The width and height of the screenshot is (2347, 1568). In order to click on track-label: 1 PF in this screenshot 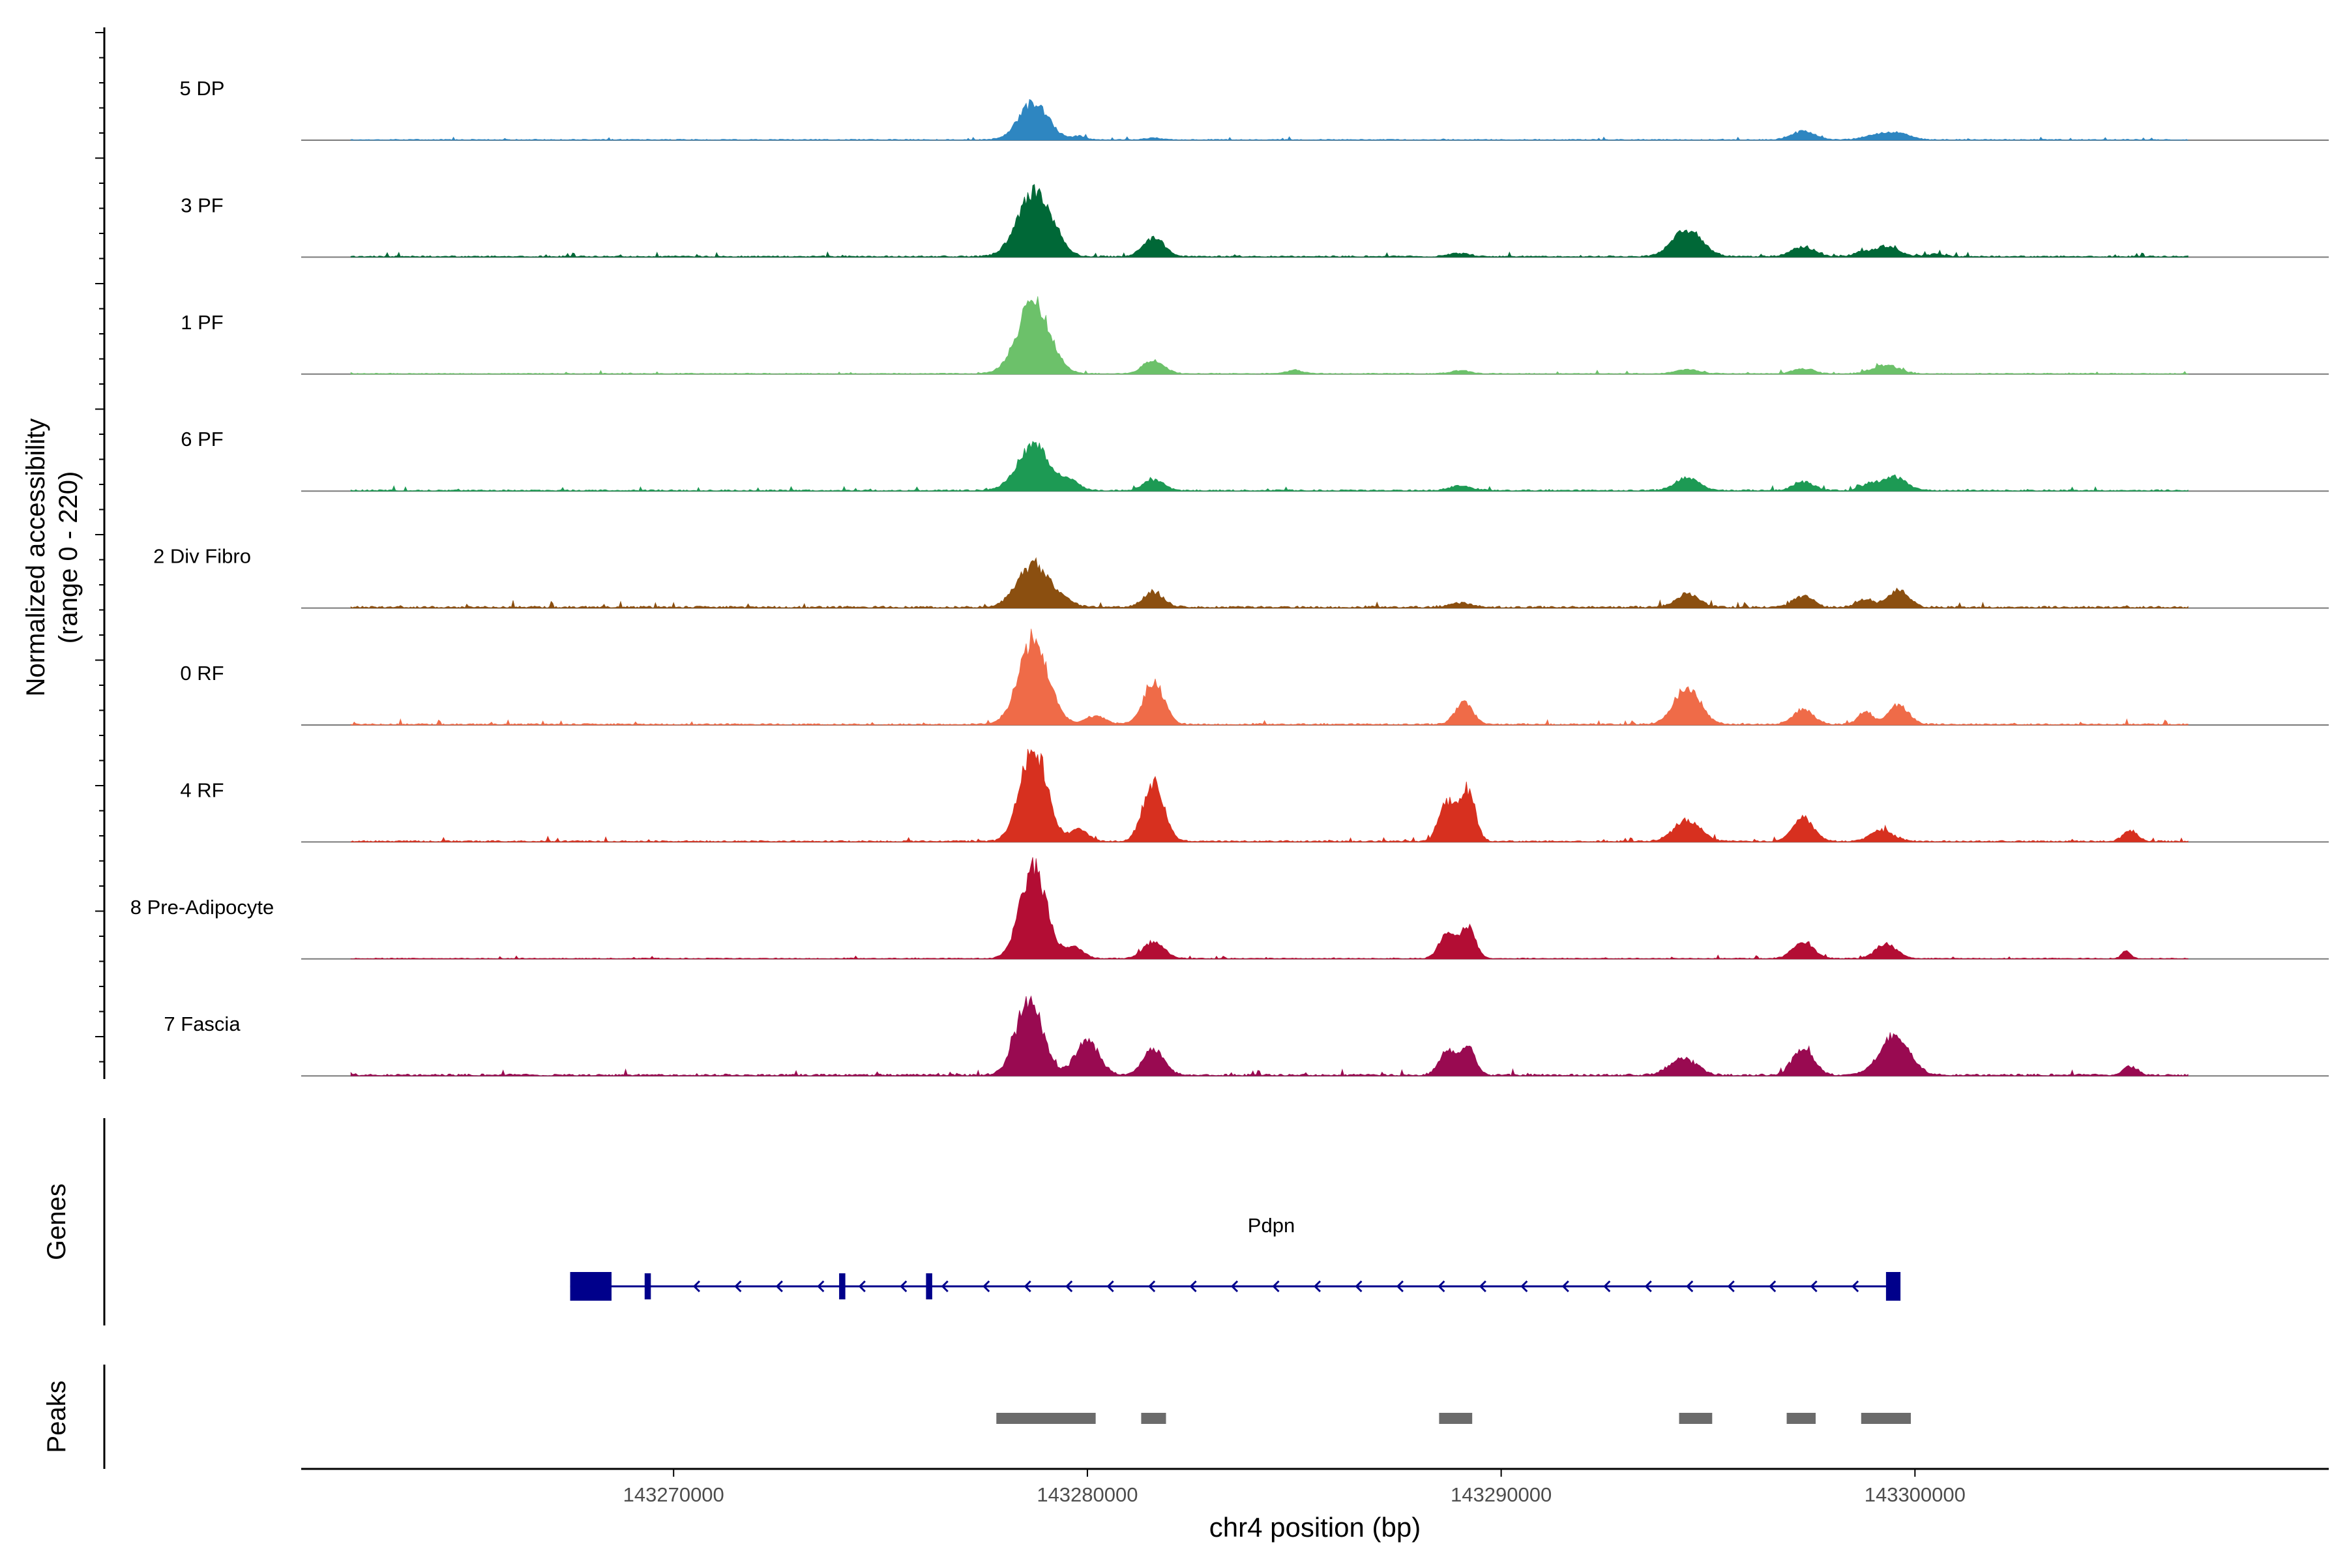, I will do `click(202, 323)`.